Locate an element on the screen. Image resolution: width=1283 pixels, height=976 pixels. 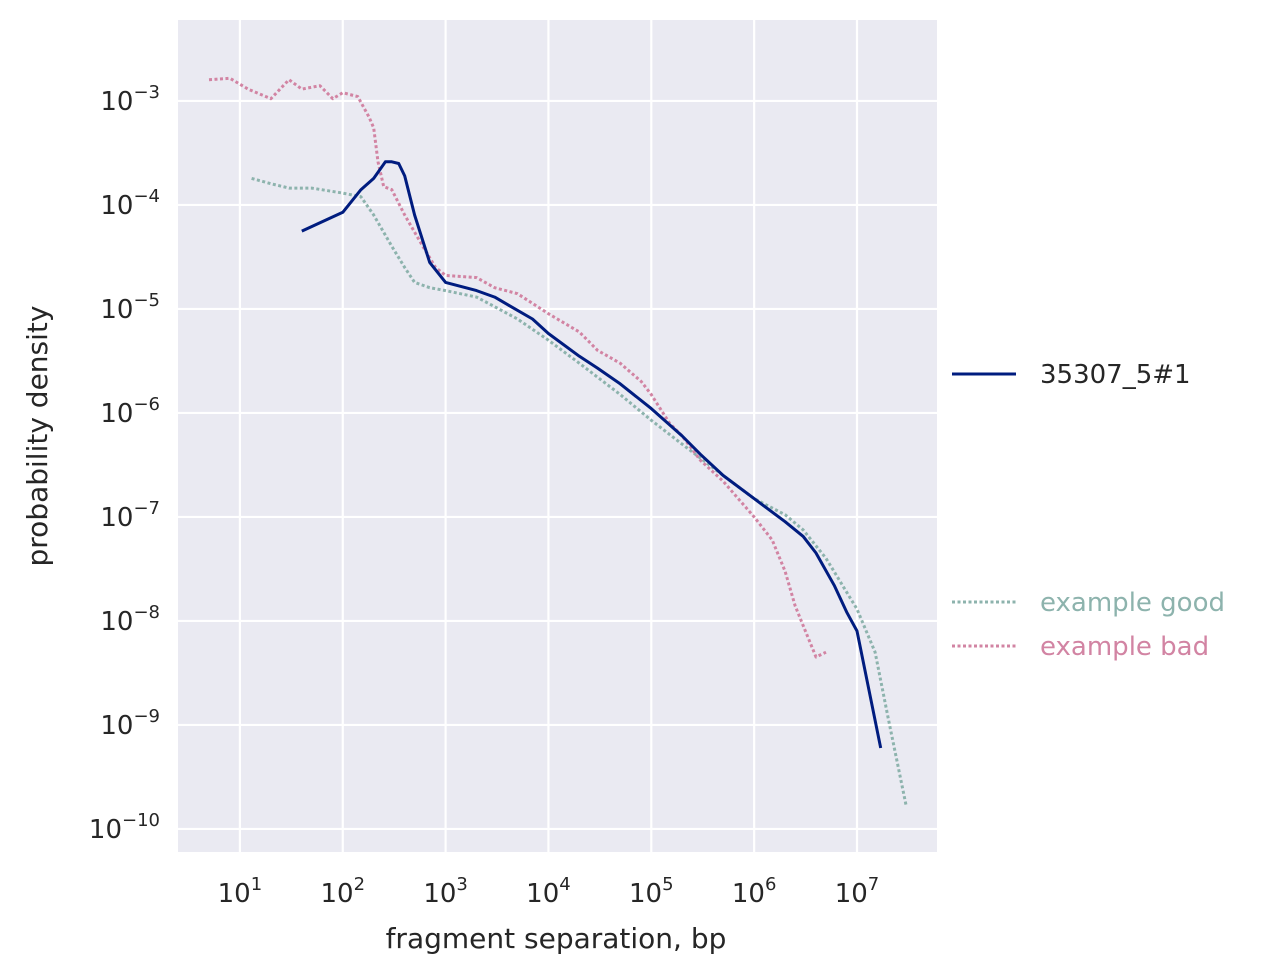
y-axis-ticks: 10⁻¹⁰ 10⁻⁹ 10⁻⁸ 10⁻⁷ 10⁻⁶ 10⁻⁵ 10⁻⁴ 10⁻³ is located at coordinates (124, 463).